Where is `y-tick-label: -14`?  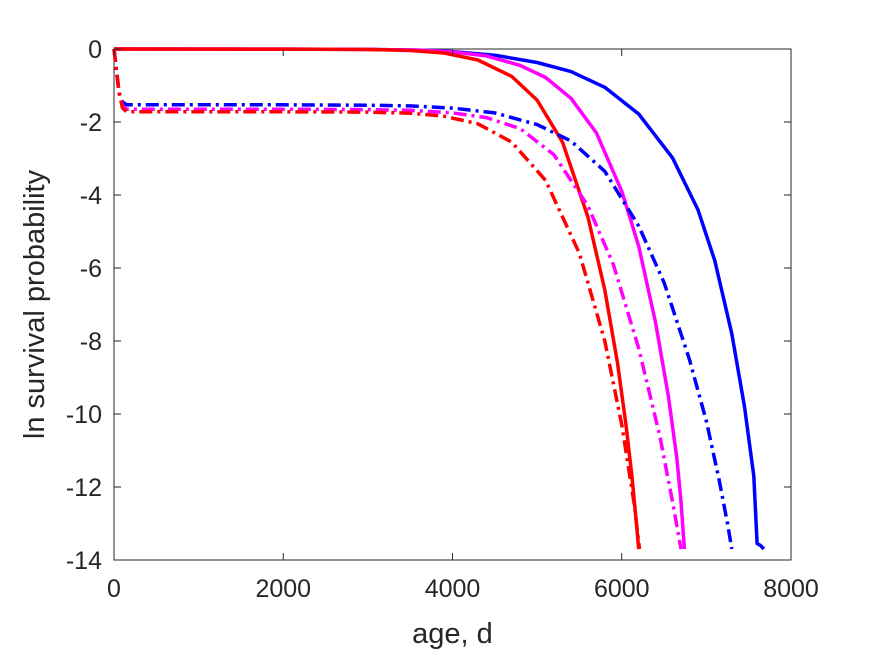
y-tick-label: -14 is located at coordinates (84, 561).